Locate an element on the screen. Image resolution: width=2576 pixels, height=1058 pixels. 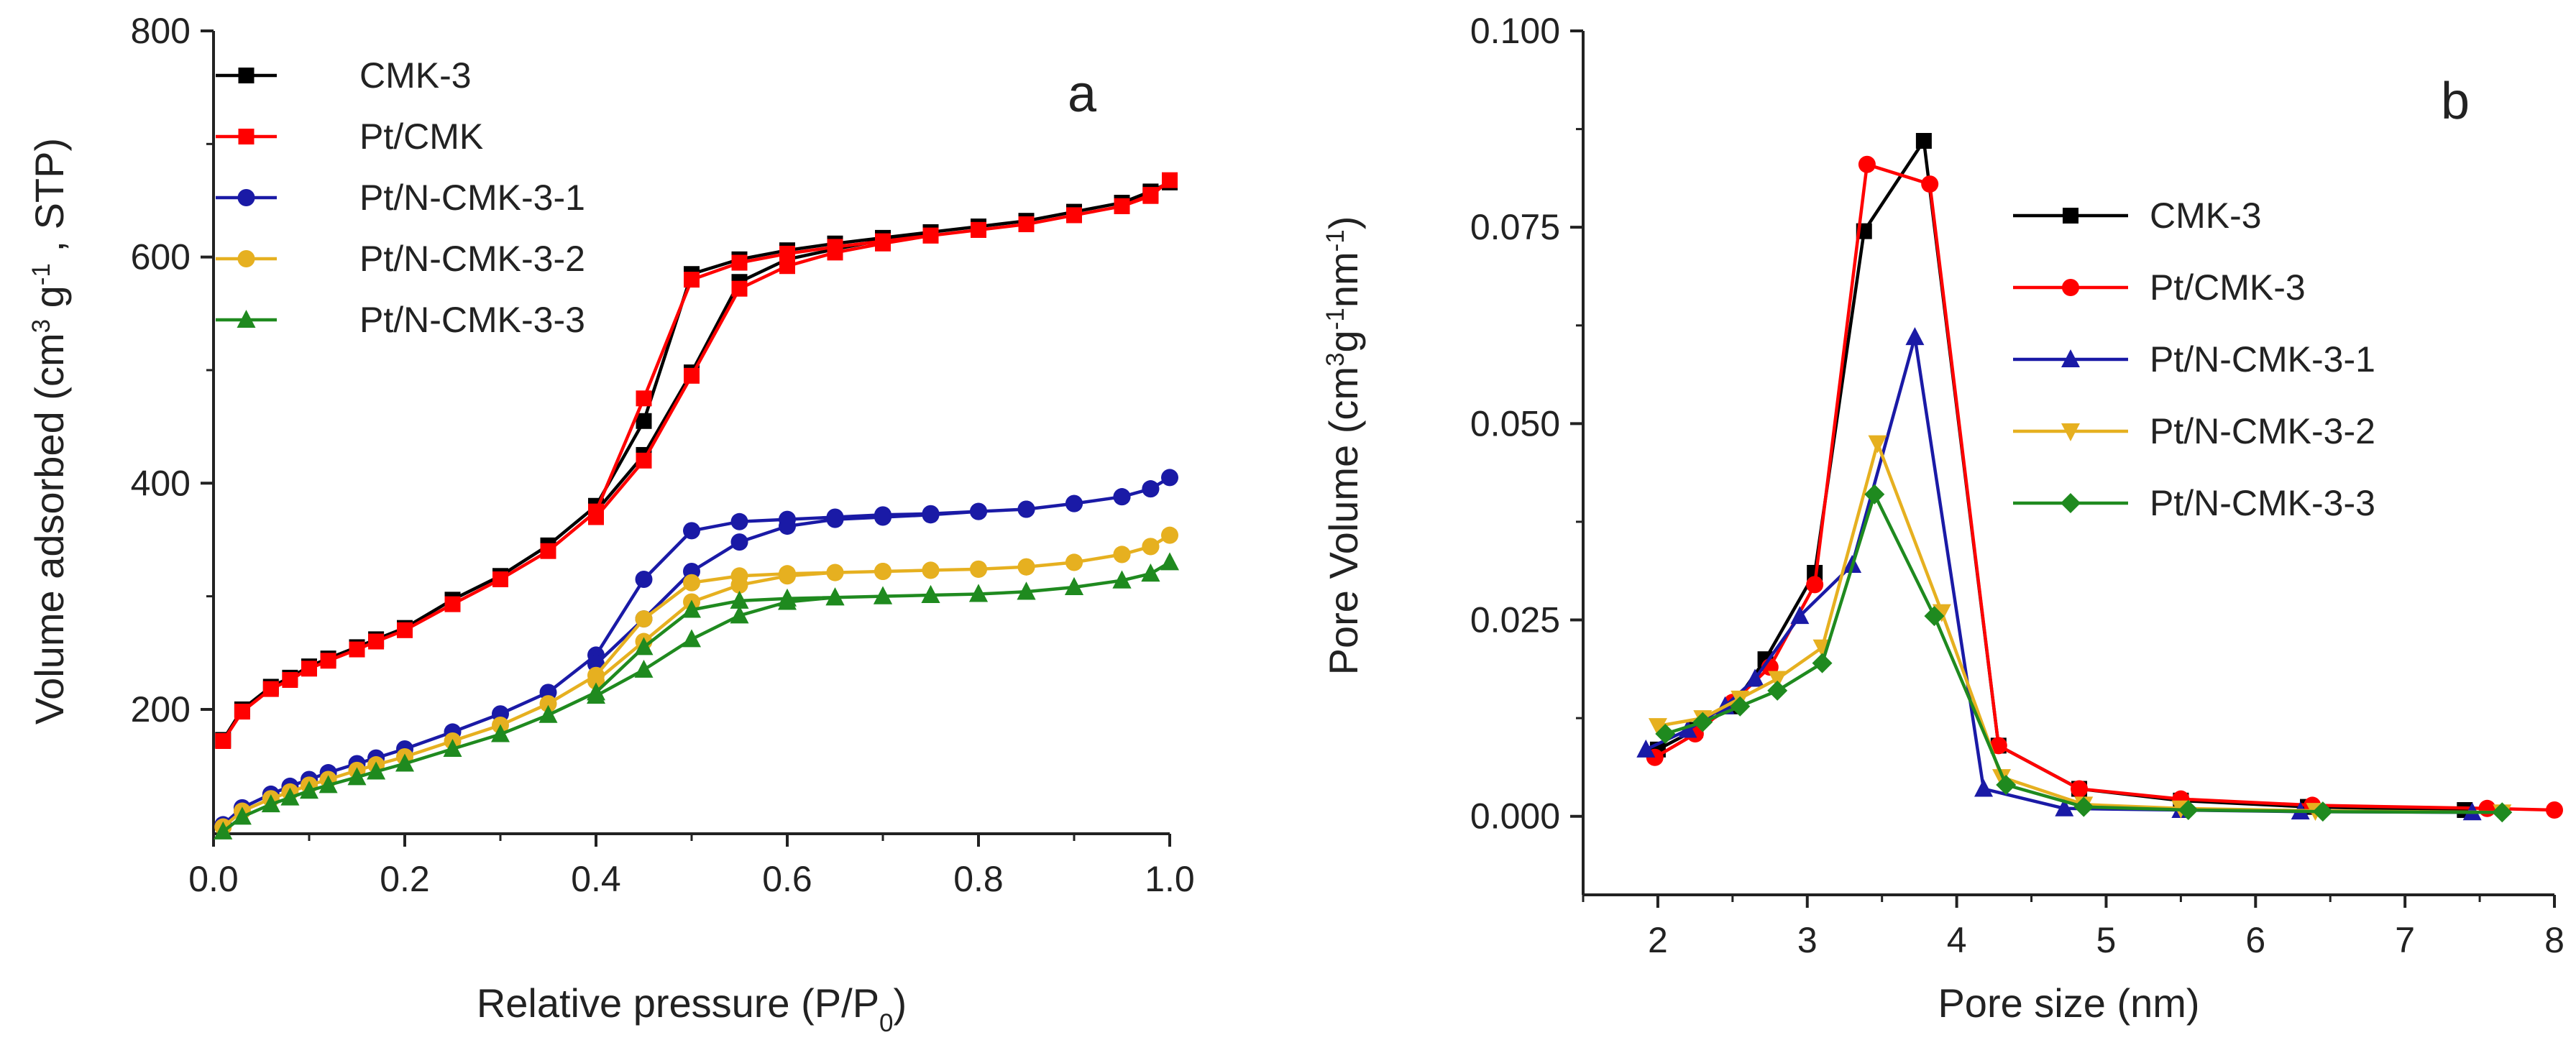
y-tick-label: 200 is located at coordinates (161, 709).